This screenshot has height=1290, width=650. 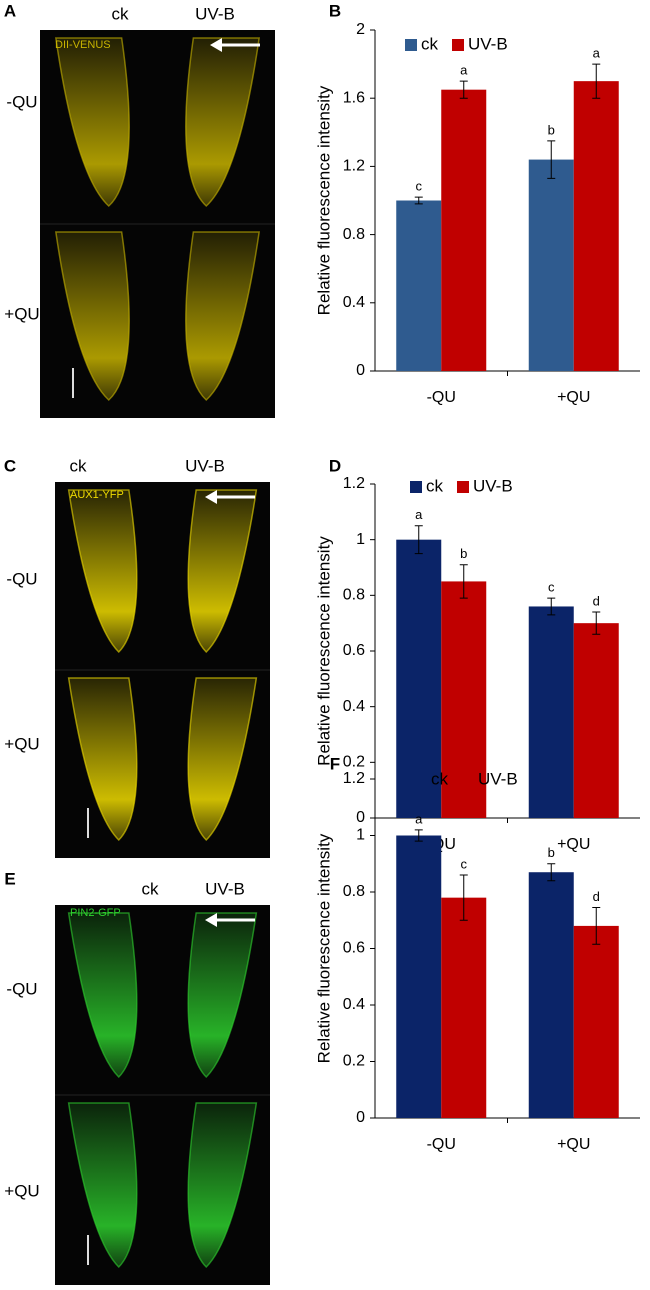 I want to click on y-tick-label: 2, so click(x=360, y=29).